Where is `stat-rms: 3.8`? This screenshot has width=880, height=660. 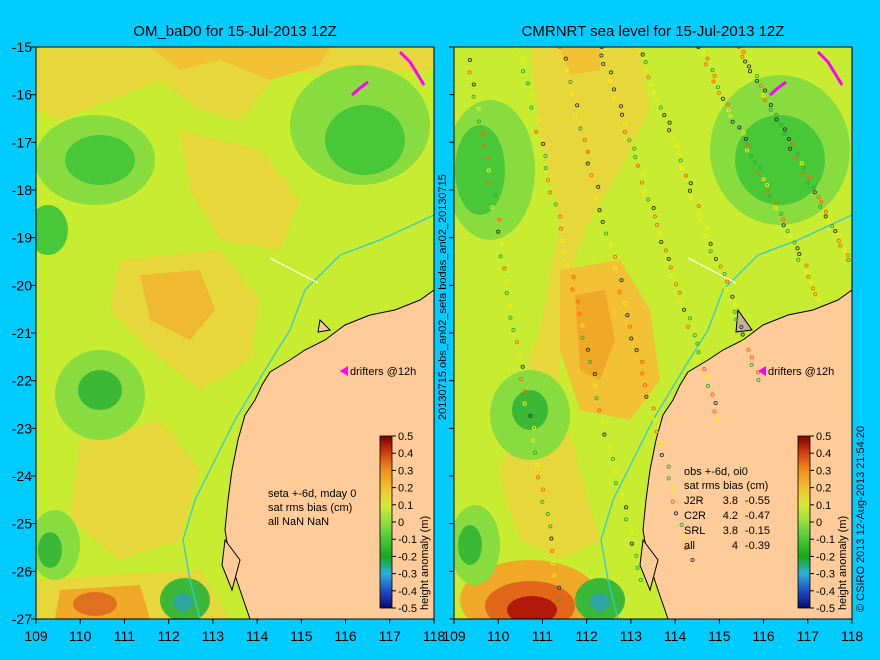
stat-rms: 3.8 is located at coordinates (730, 501).